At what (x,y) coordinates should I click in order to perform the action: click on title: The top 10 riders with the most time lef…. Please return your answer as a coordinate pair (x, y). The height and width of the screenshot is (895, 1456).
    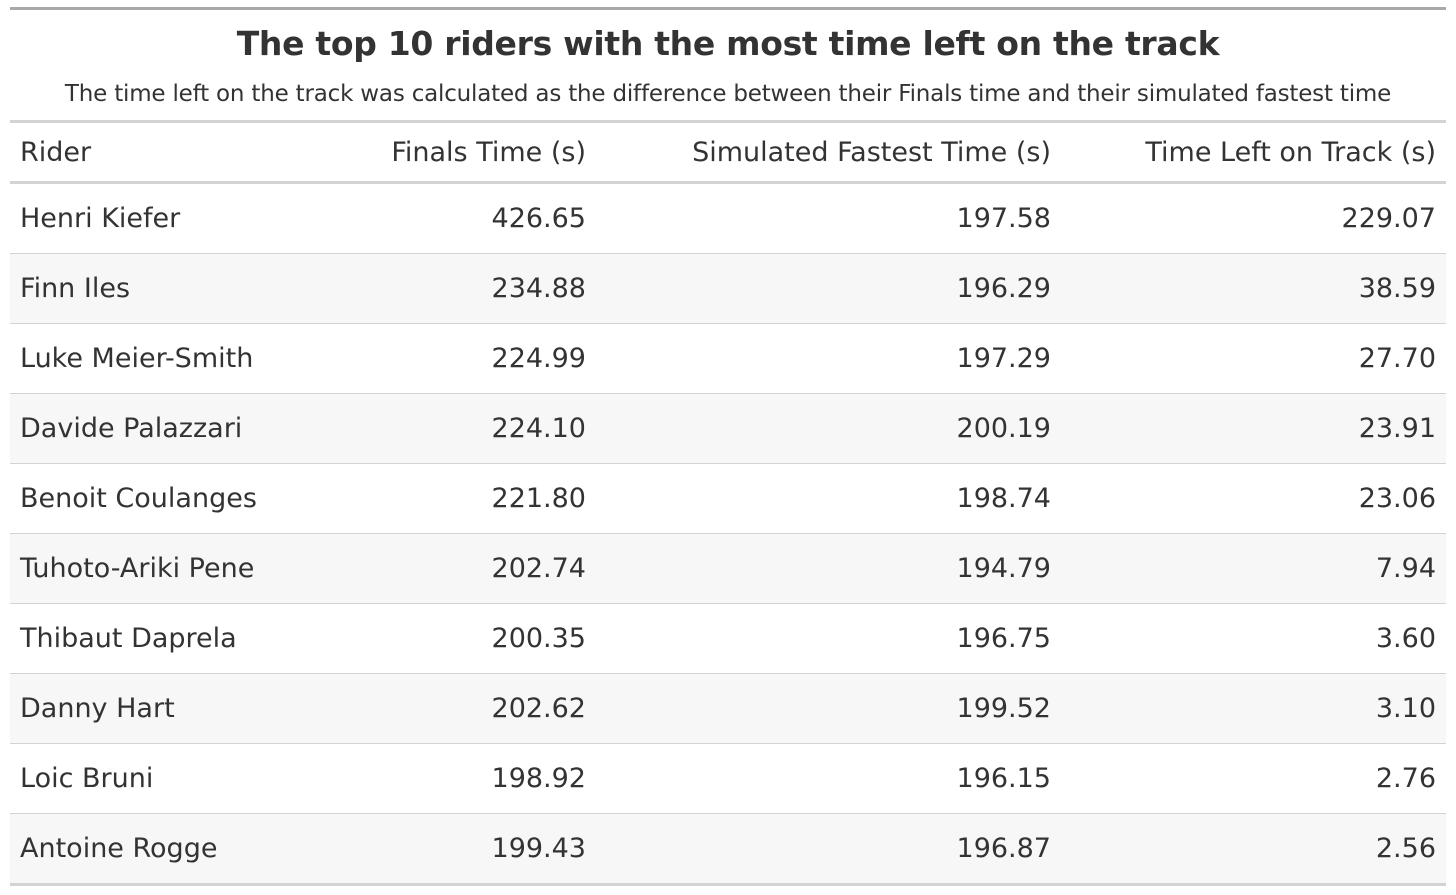
    Looking at the image, I should click on (728, 43).